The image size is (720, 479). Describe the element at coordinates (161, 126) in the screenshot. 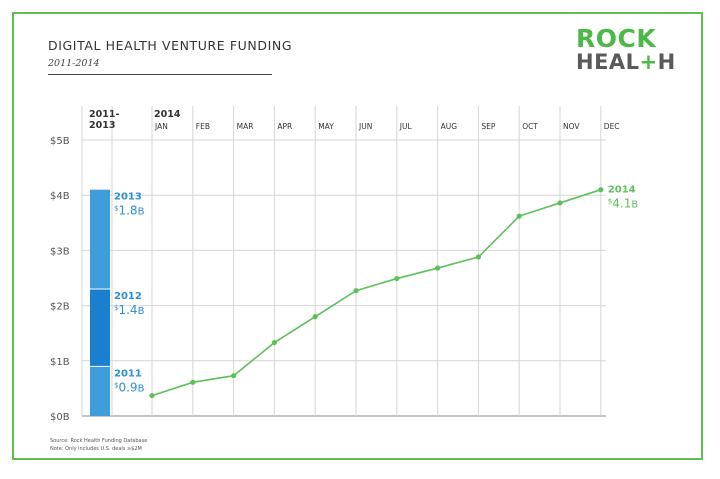

I see `x-tick-label: JAN` at that location.